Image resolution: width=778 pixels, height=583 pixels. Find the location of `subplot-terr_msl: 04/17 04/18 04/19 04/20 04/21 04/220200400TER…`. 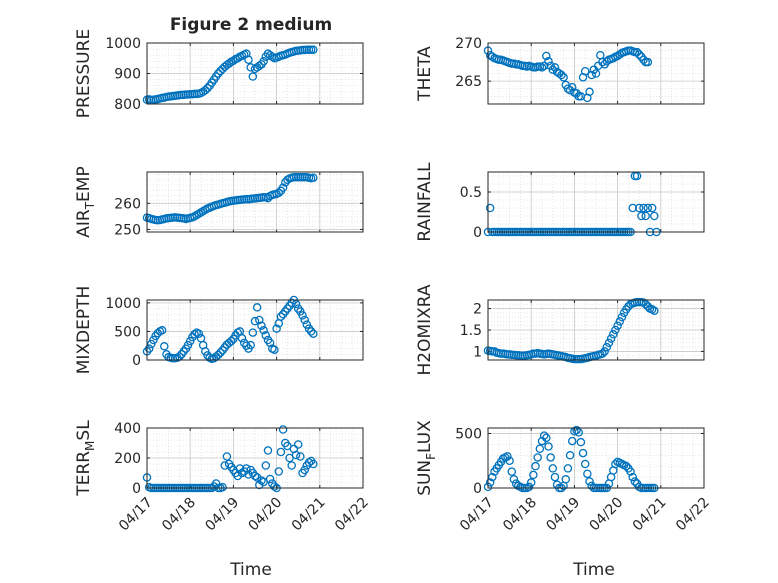

subplot-terr_msl: 04/17 04/18 04/19 04/20 04/21 04/220200400TER… is located at coordinates (223, 477).